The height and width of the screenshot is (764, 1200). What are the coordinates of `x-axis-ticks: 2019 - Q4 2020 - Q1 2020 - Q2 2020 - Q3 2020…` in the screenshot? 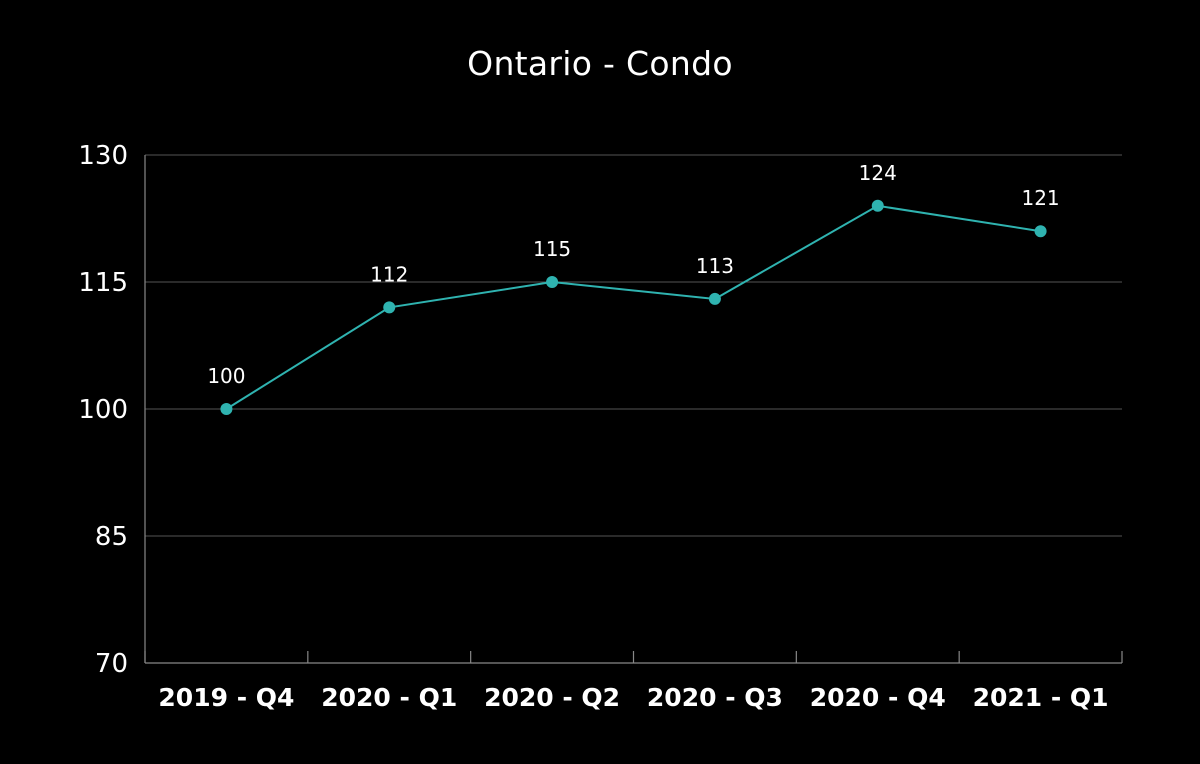 It's located at (633, 697).